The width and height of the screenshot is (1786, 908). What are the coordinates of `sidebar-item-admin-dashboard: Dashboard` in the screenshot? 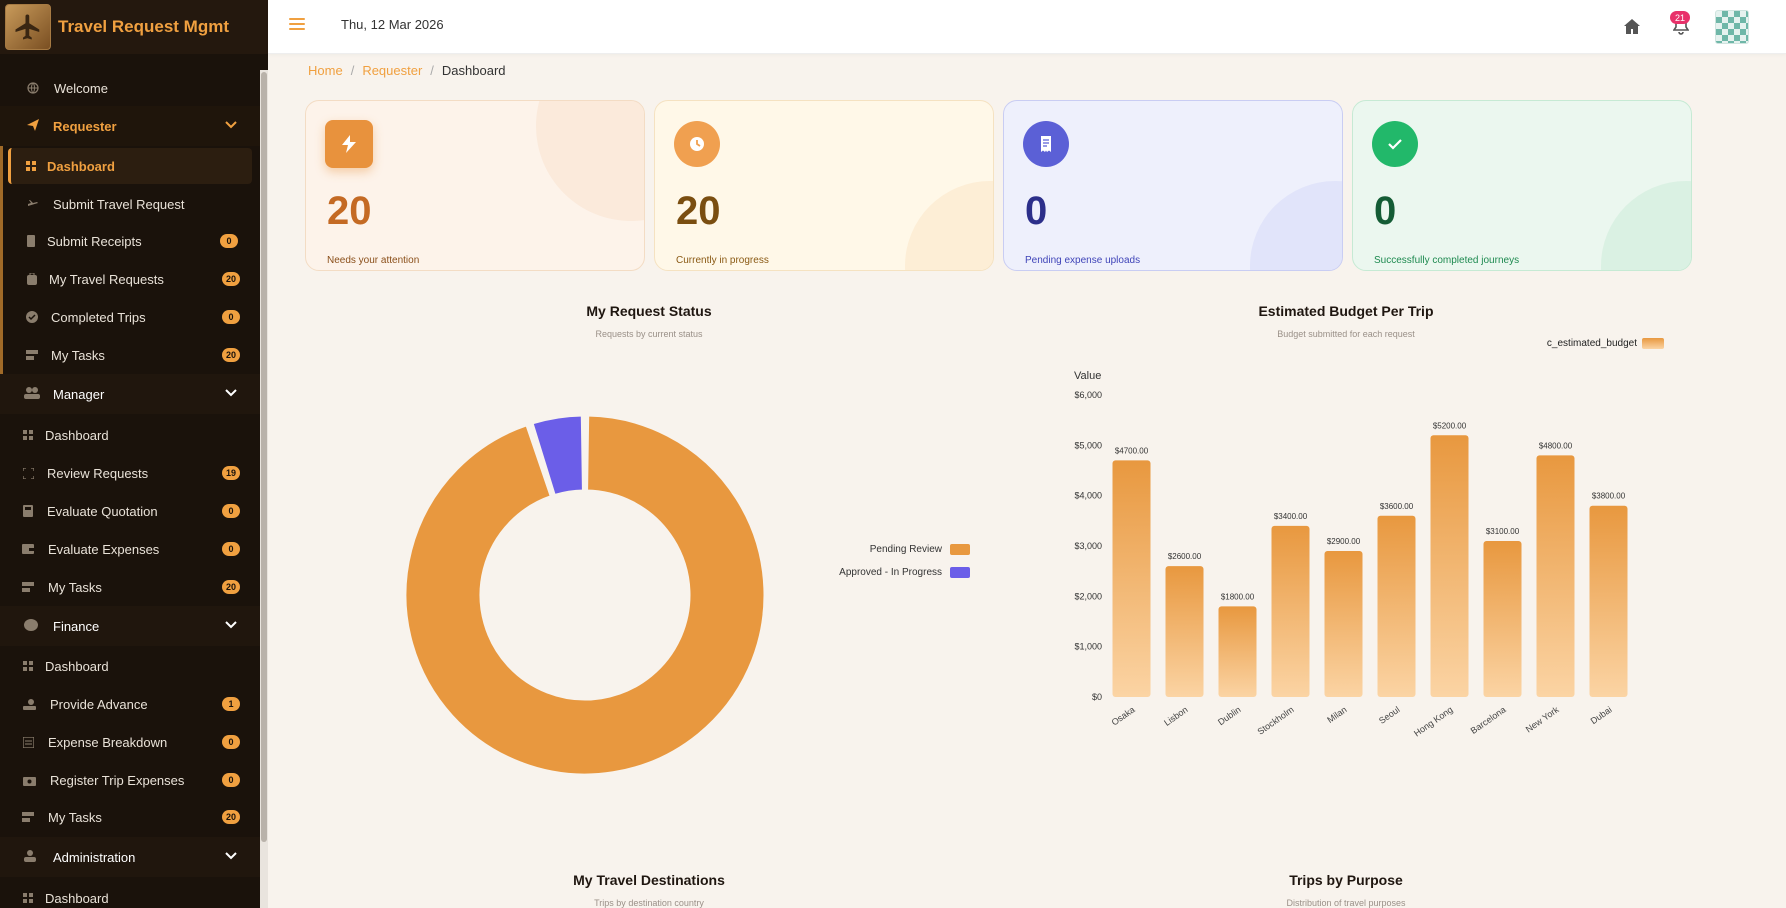 It's located at (130, 894).